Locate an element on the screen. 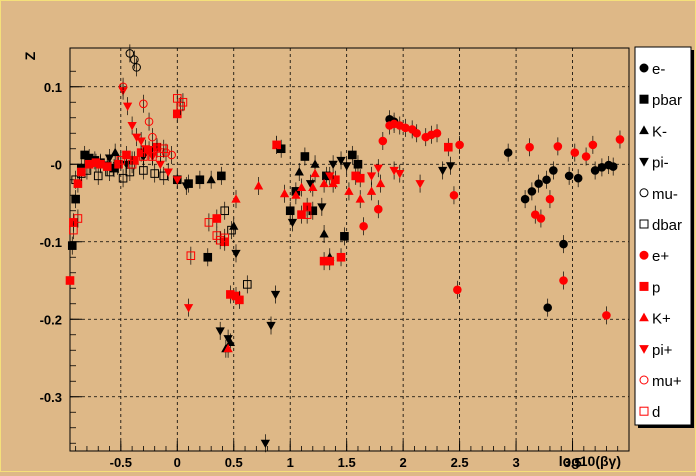 Image resolution: width=696 pixels, height=476 pixels. legend-marker-e- is located at coordinates (644, 68).